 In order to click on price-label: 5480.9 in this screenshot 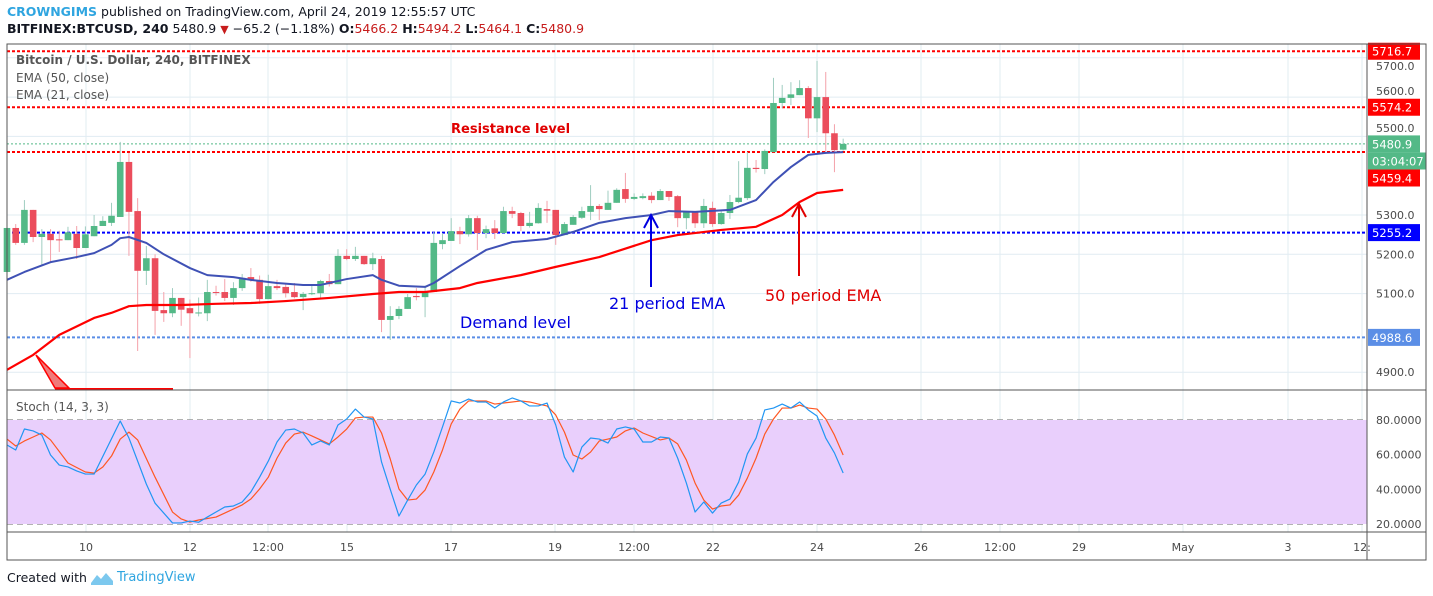, I will do `click(1392, 144)`.